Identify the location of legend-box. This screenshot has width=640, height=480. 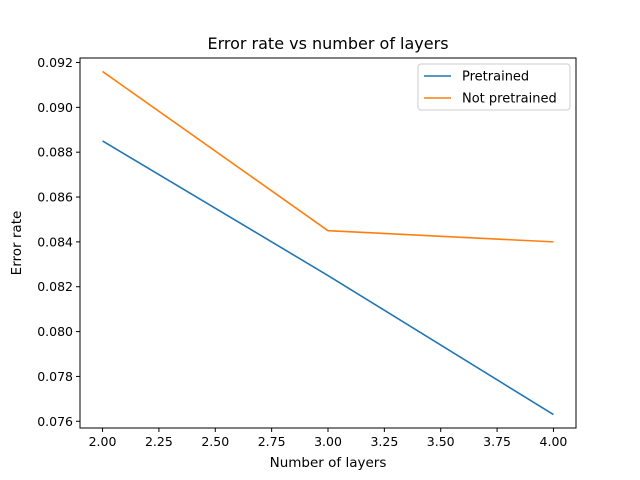
(494, 87).